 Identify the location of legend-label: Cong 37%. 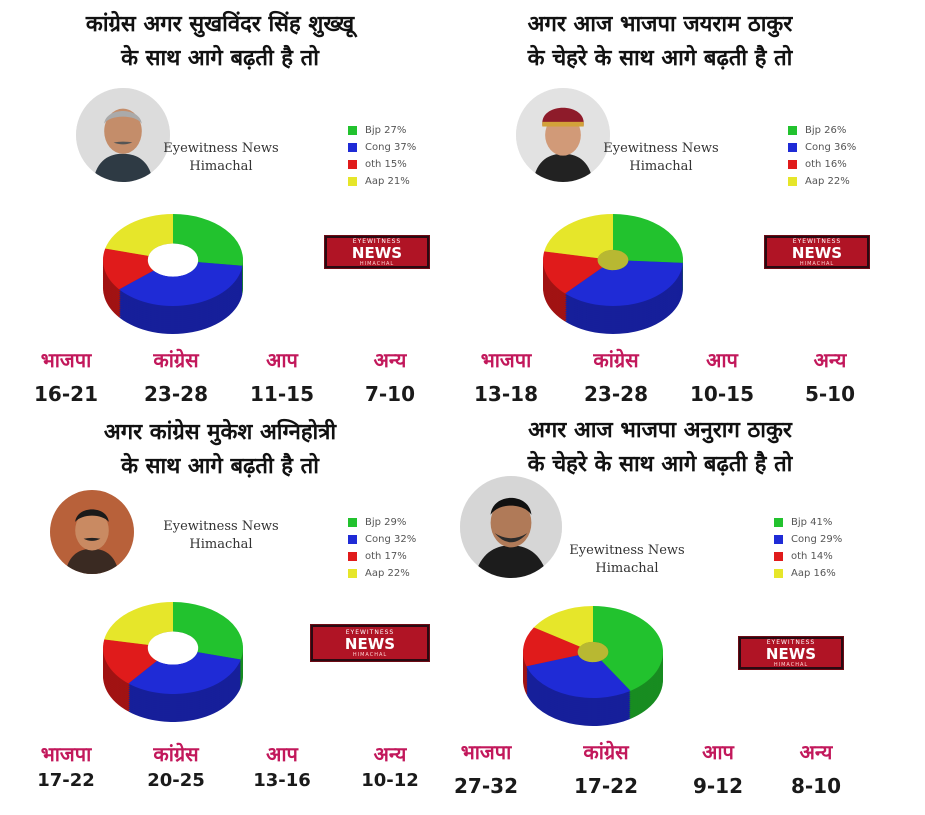
(391, 147).